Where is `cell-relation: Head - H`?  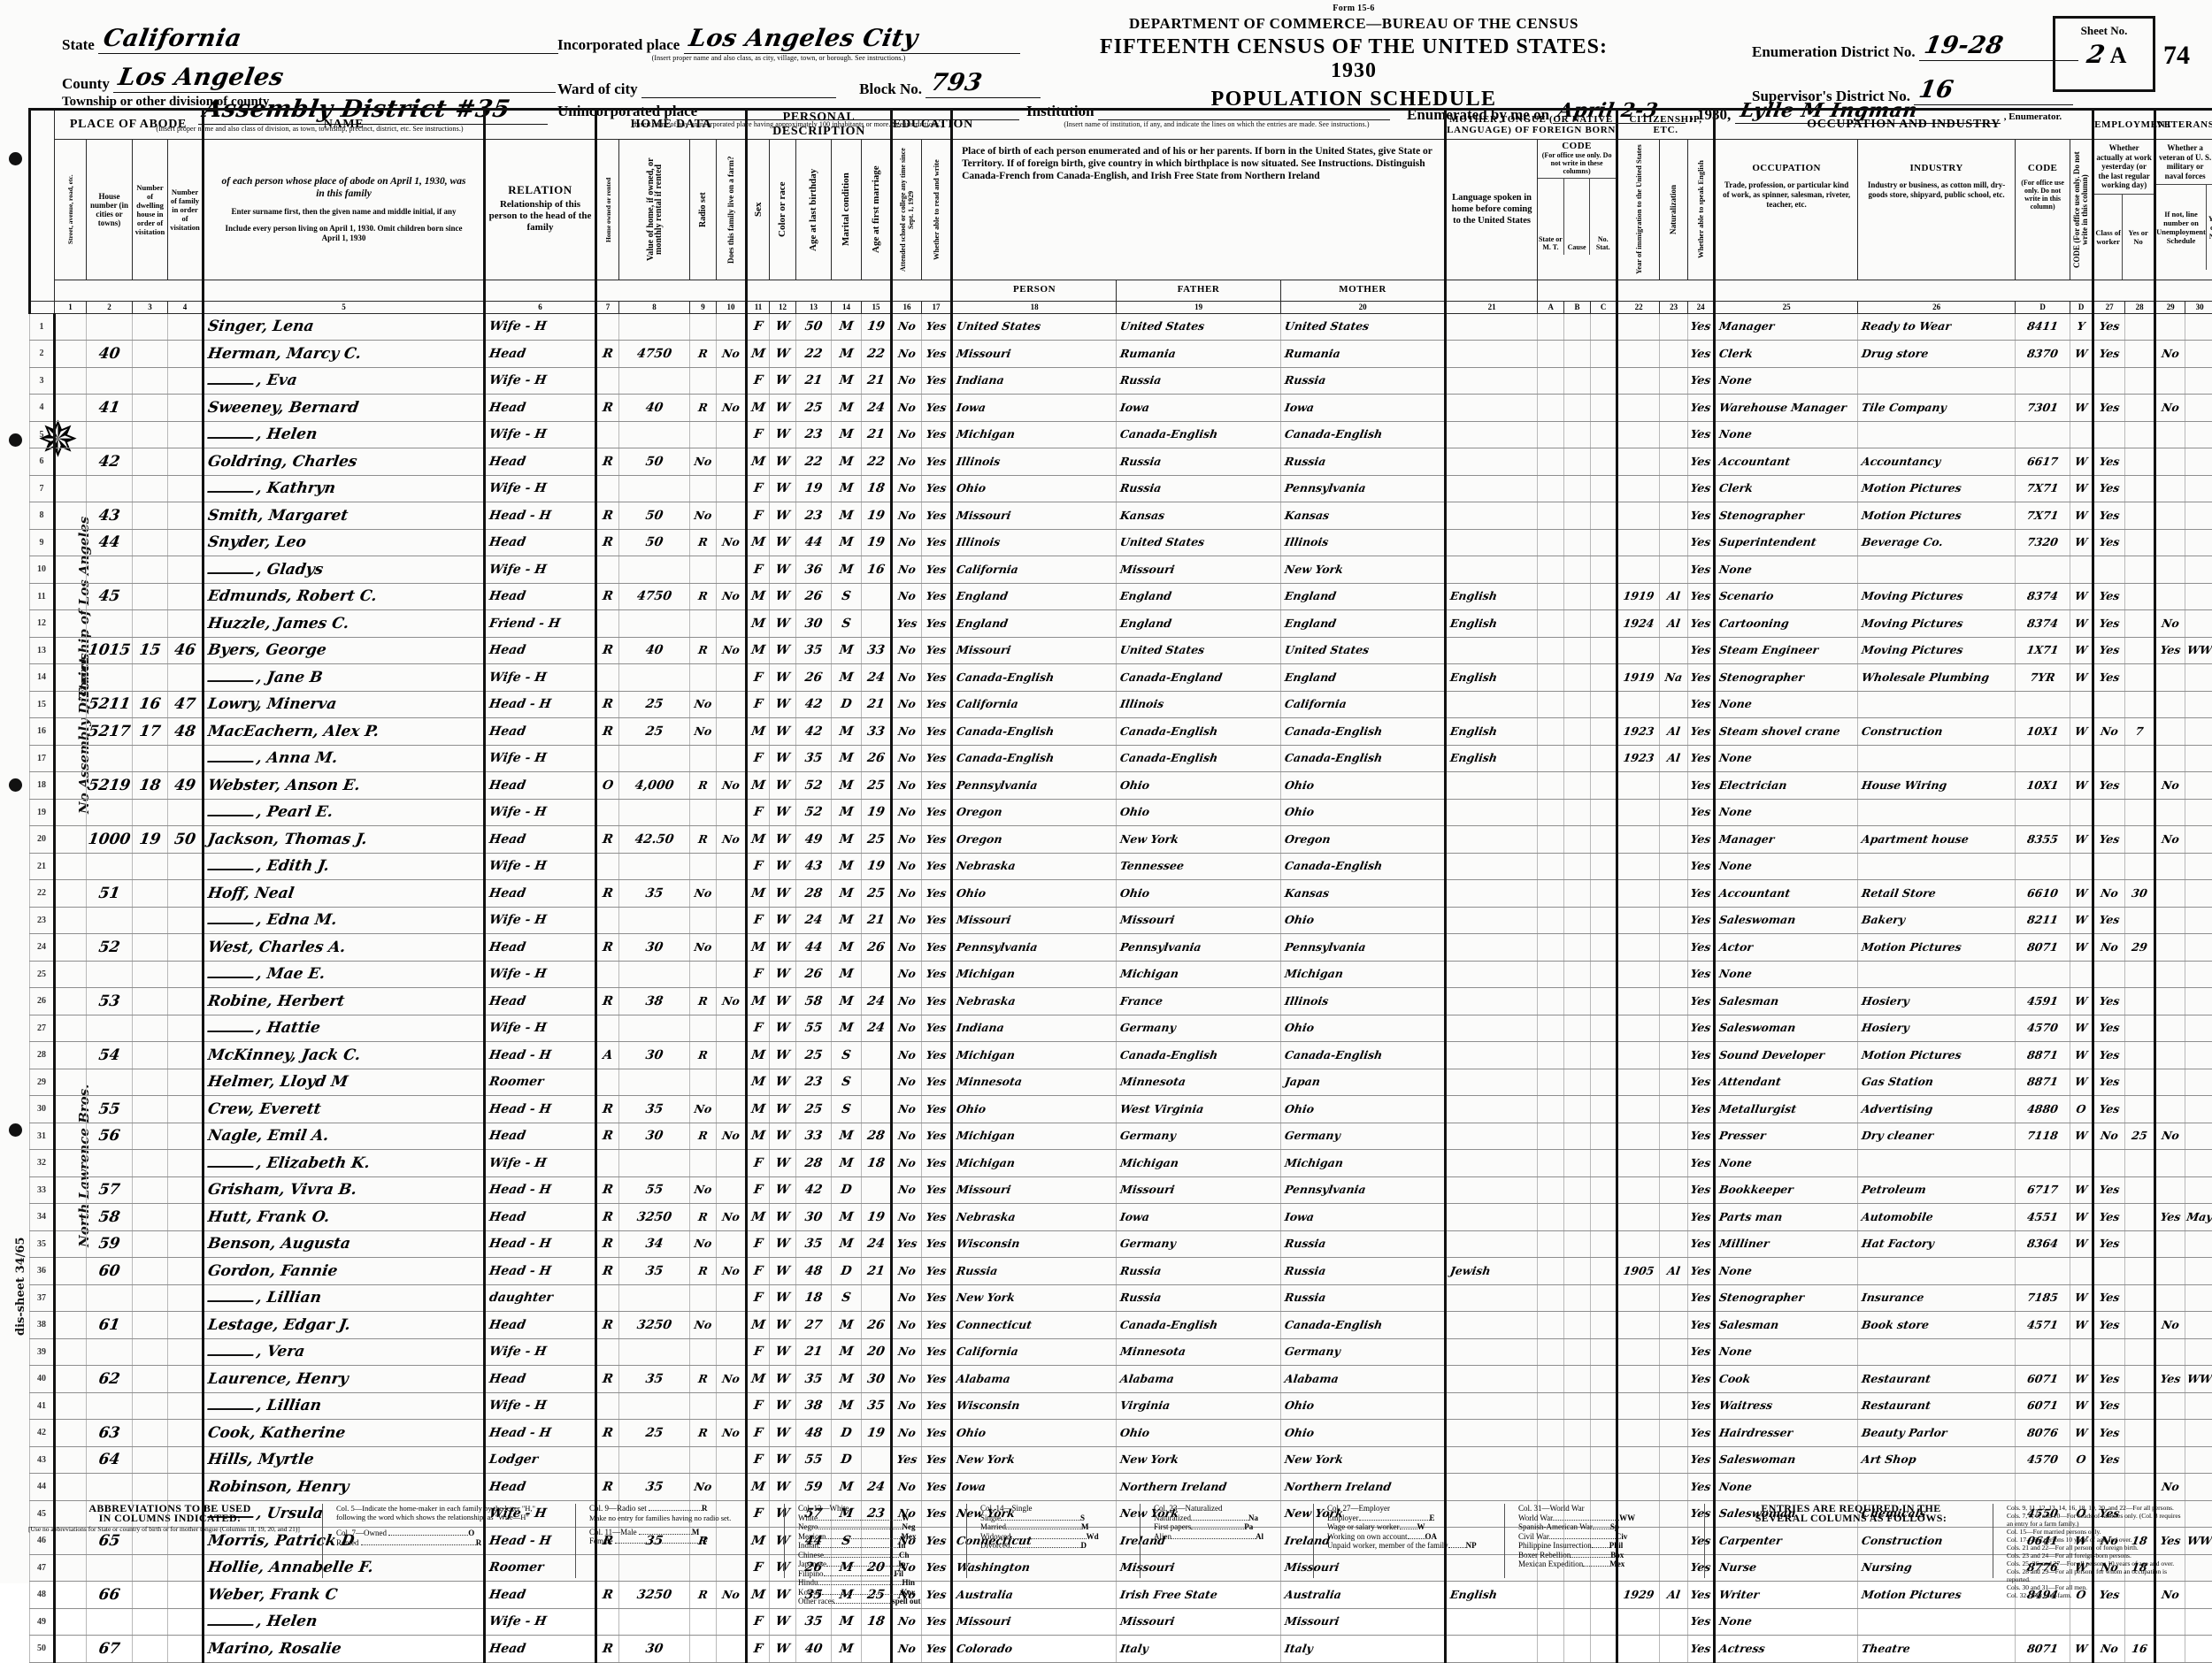 cell-relation: Head - H is located at coordinates (540, 705).